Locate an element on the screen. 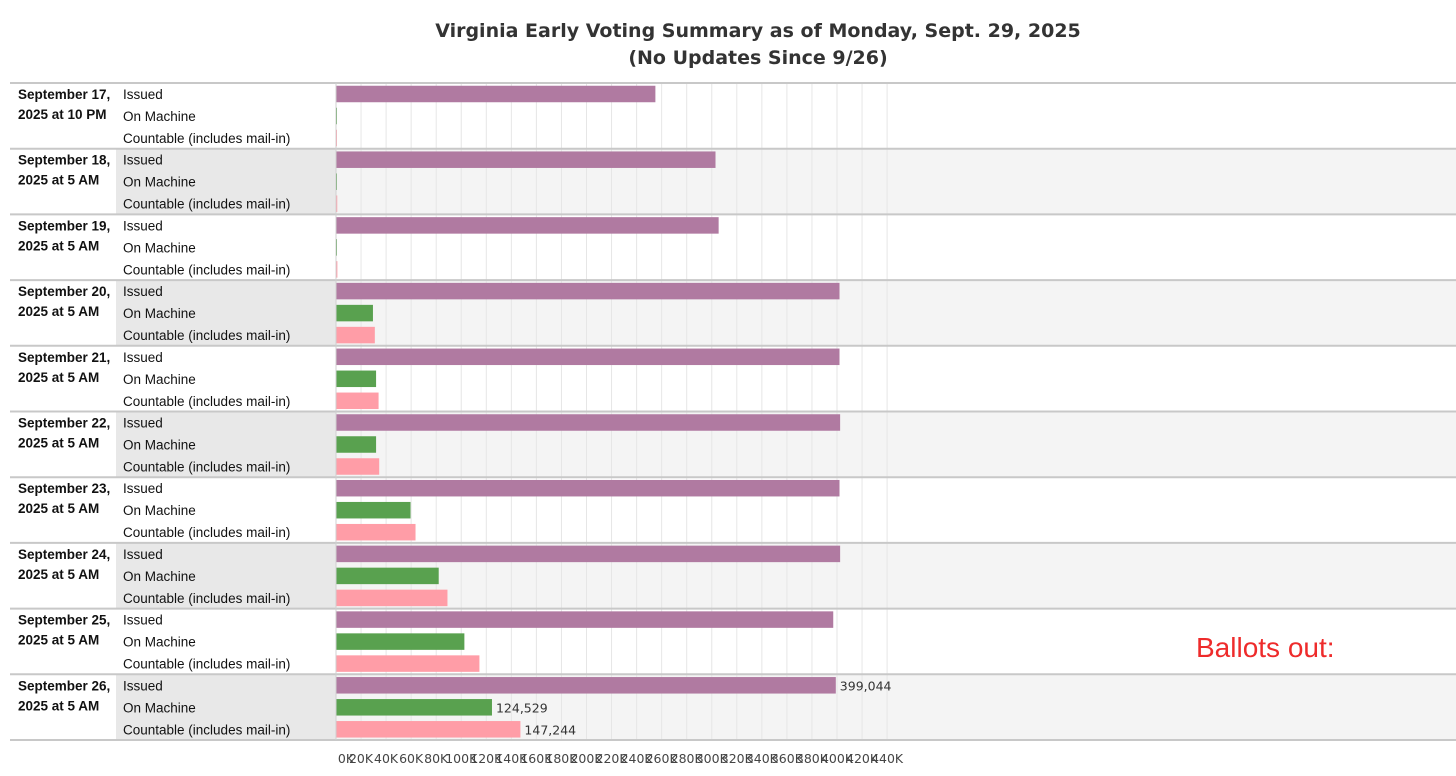  x-tick-label: 140K is located at coordinates (511, 758).